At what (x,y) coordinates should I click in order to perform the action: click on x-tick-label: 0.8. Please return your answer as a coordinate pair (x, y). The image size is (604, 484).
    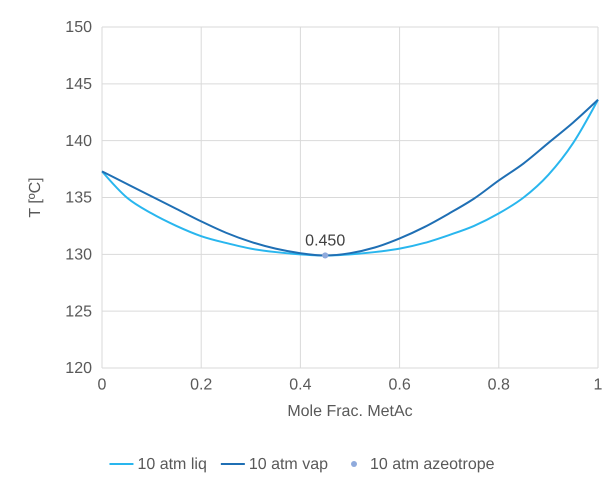
    Looking at the image, I should click on (499, 385).